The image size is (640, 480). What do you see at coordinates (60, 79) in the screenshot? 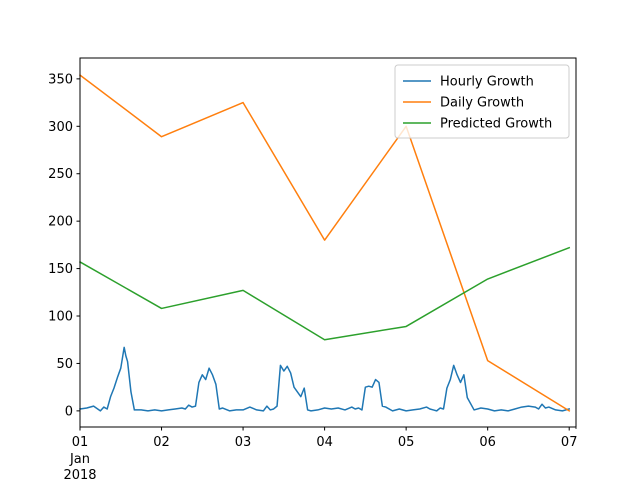
I see `y-tick-label: 350` at bounding box center [60, 79].